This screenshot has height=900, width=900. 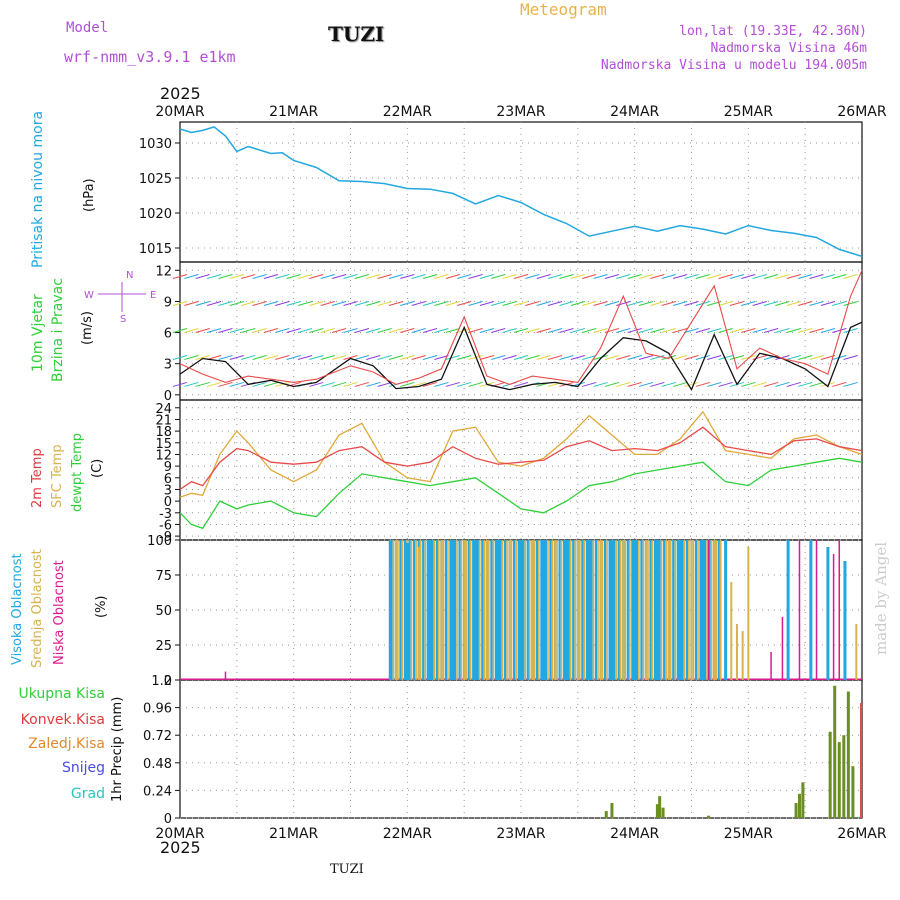 What do you see at coordinates (62, 720) in the screenshot?
I see `precip-side-label-2: Konvek.Kisa` at bounding box center [62, 720].